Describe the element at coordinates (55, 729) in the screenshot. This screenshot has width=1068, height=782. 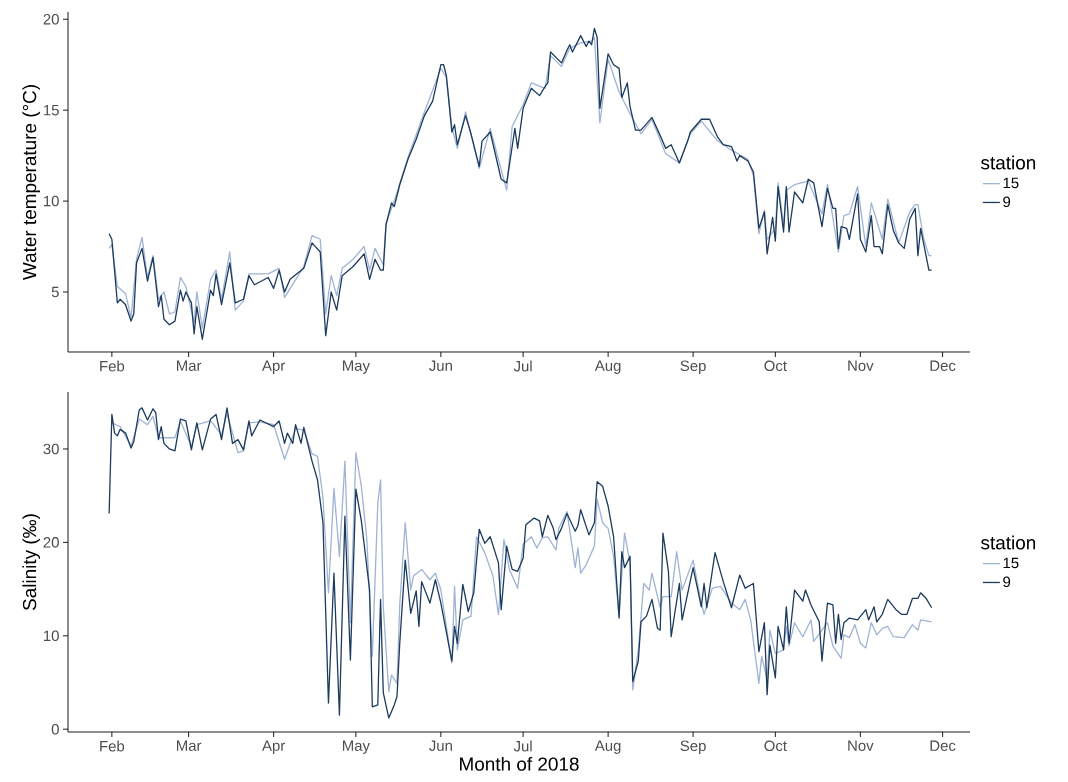
I see `y-tick-label: 0` at that location.